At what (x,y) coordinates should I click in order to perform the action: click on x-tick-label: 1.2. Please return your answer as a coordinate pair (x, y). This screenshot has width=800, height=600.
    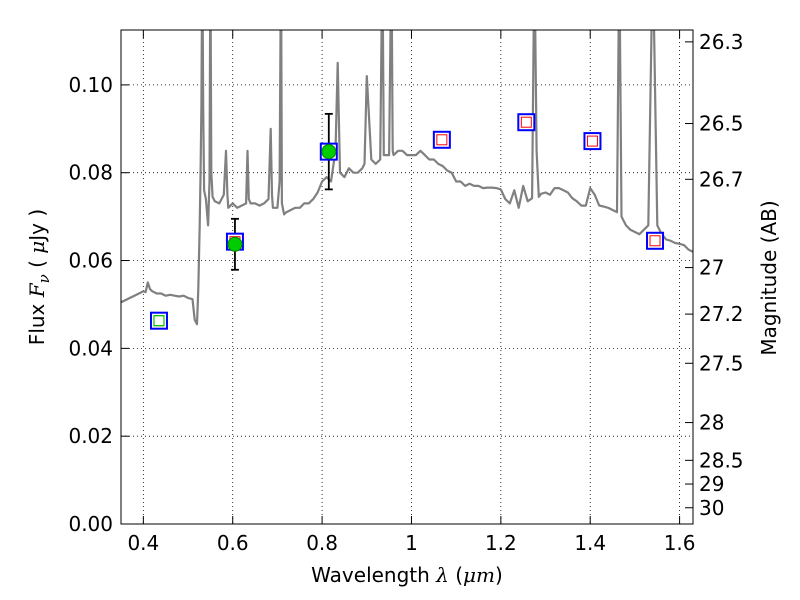
    Looking at the image, I should click on (501, 543).